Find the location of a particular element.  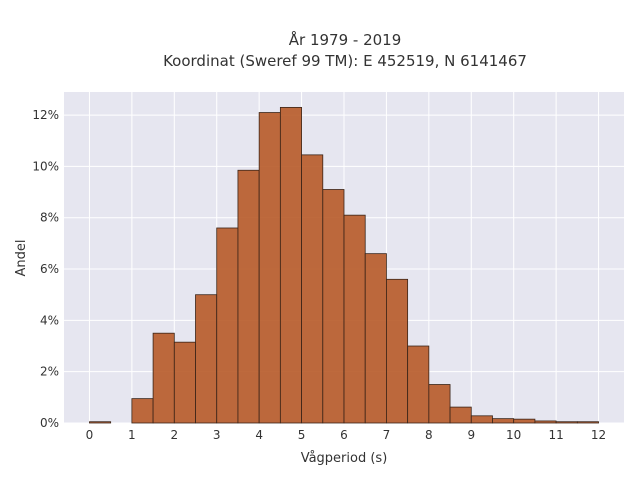

y-tick-label: 0% is located at coordinates (49, 423).